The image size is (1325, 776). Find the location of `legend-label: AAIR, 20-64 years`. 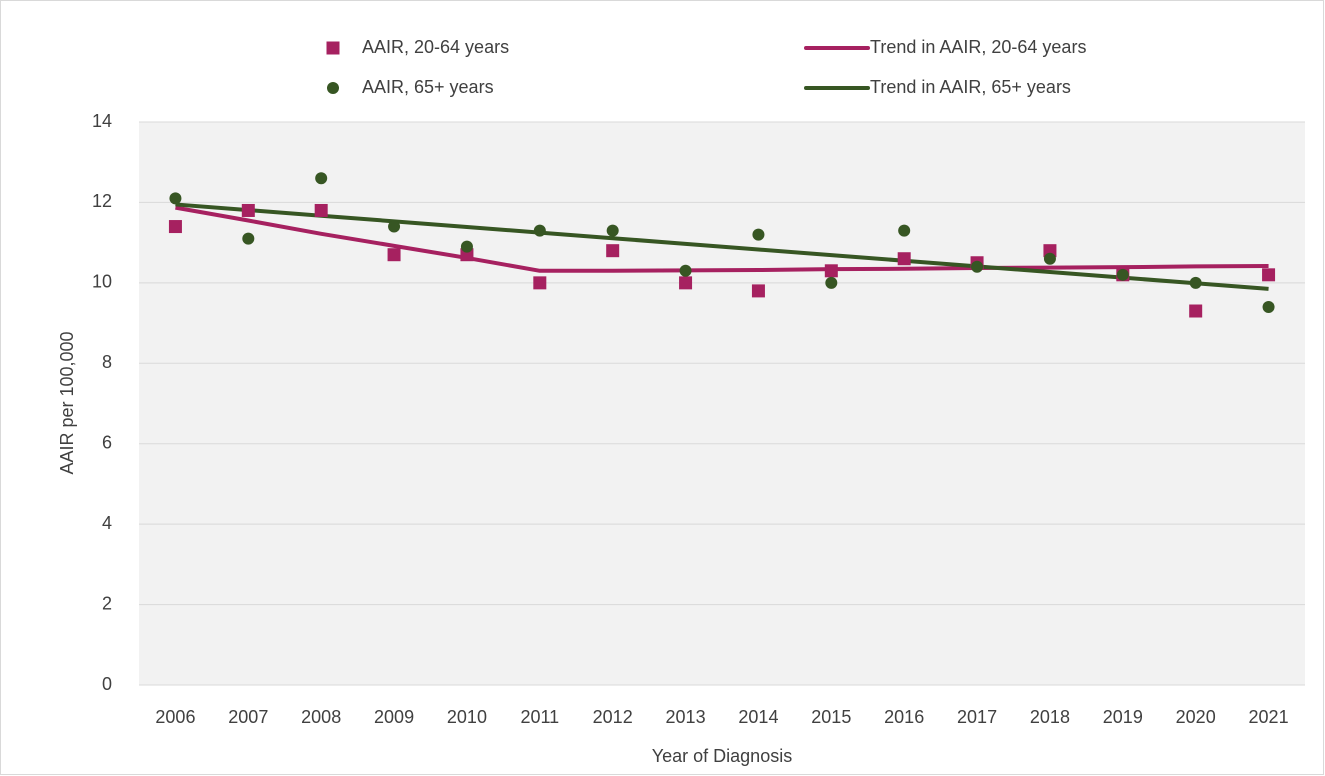

legend-label: AAIR, 20-64 years is located at coordinates (435, 47).